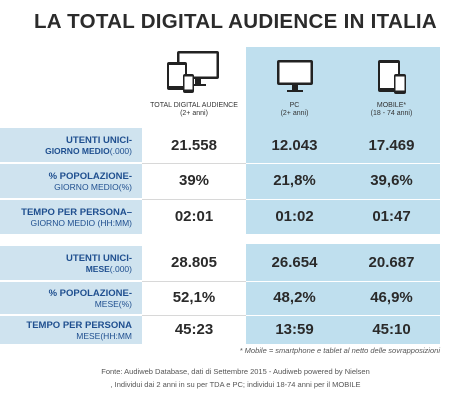 The width and height of the screenshot is (471, 400). I want to click on column-label: TOTAL DIGITAL AUDIENCE, so click(194, 105).